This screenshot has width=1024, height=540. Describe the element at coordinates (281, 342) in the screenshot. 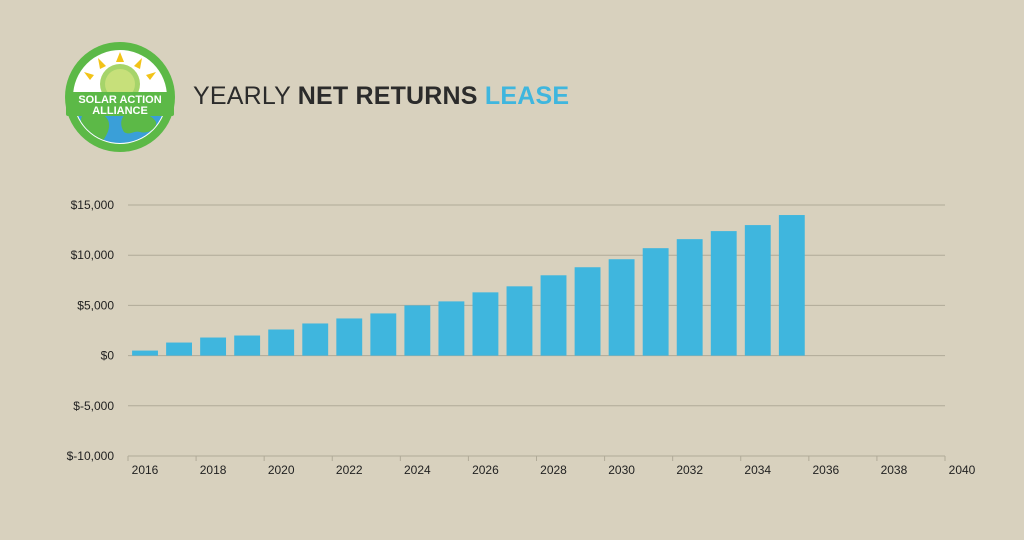

I see `bar-2020` at that location.